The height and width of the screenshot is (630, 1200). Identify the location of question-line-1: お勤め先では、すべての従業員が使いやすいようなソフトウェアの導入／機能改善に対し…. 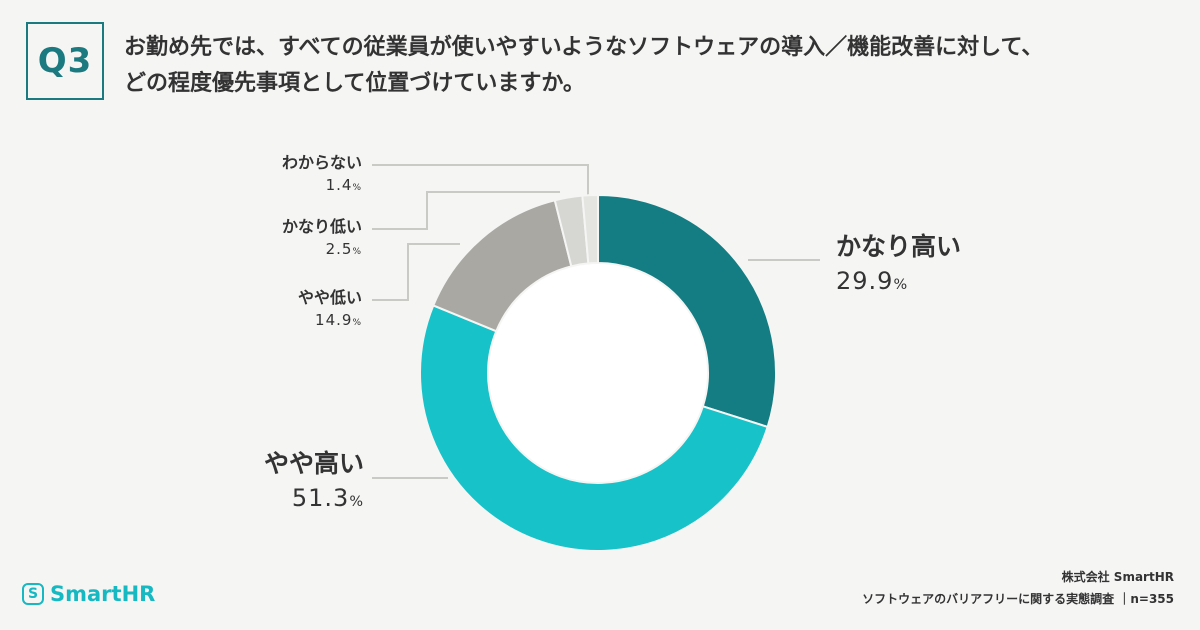
(584, 47).